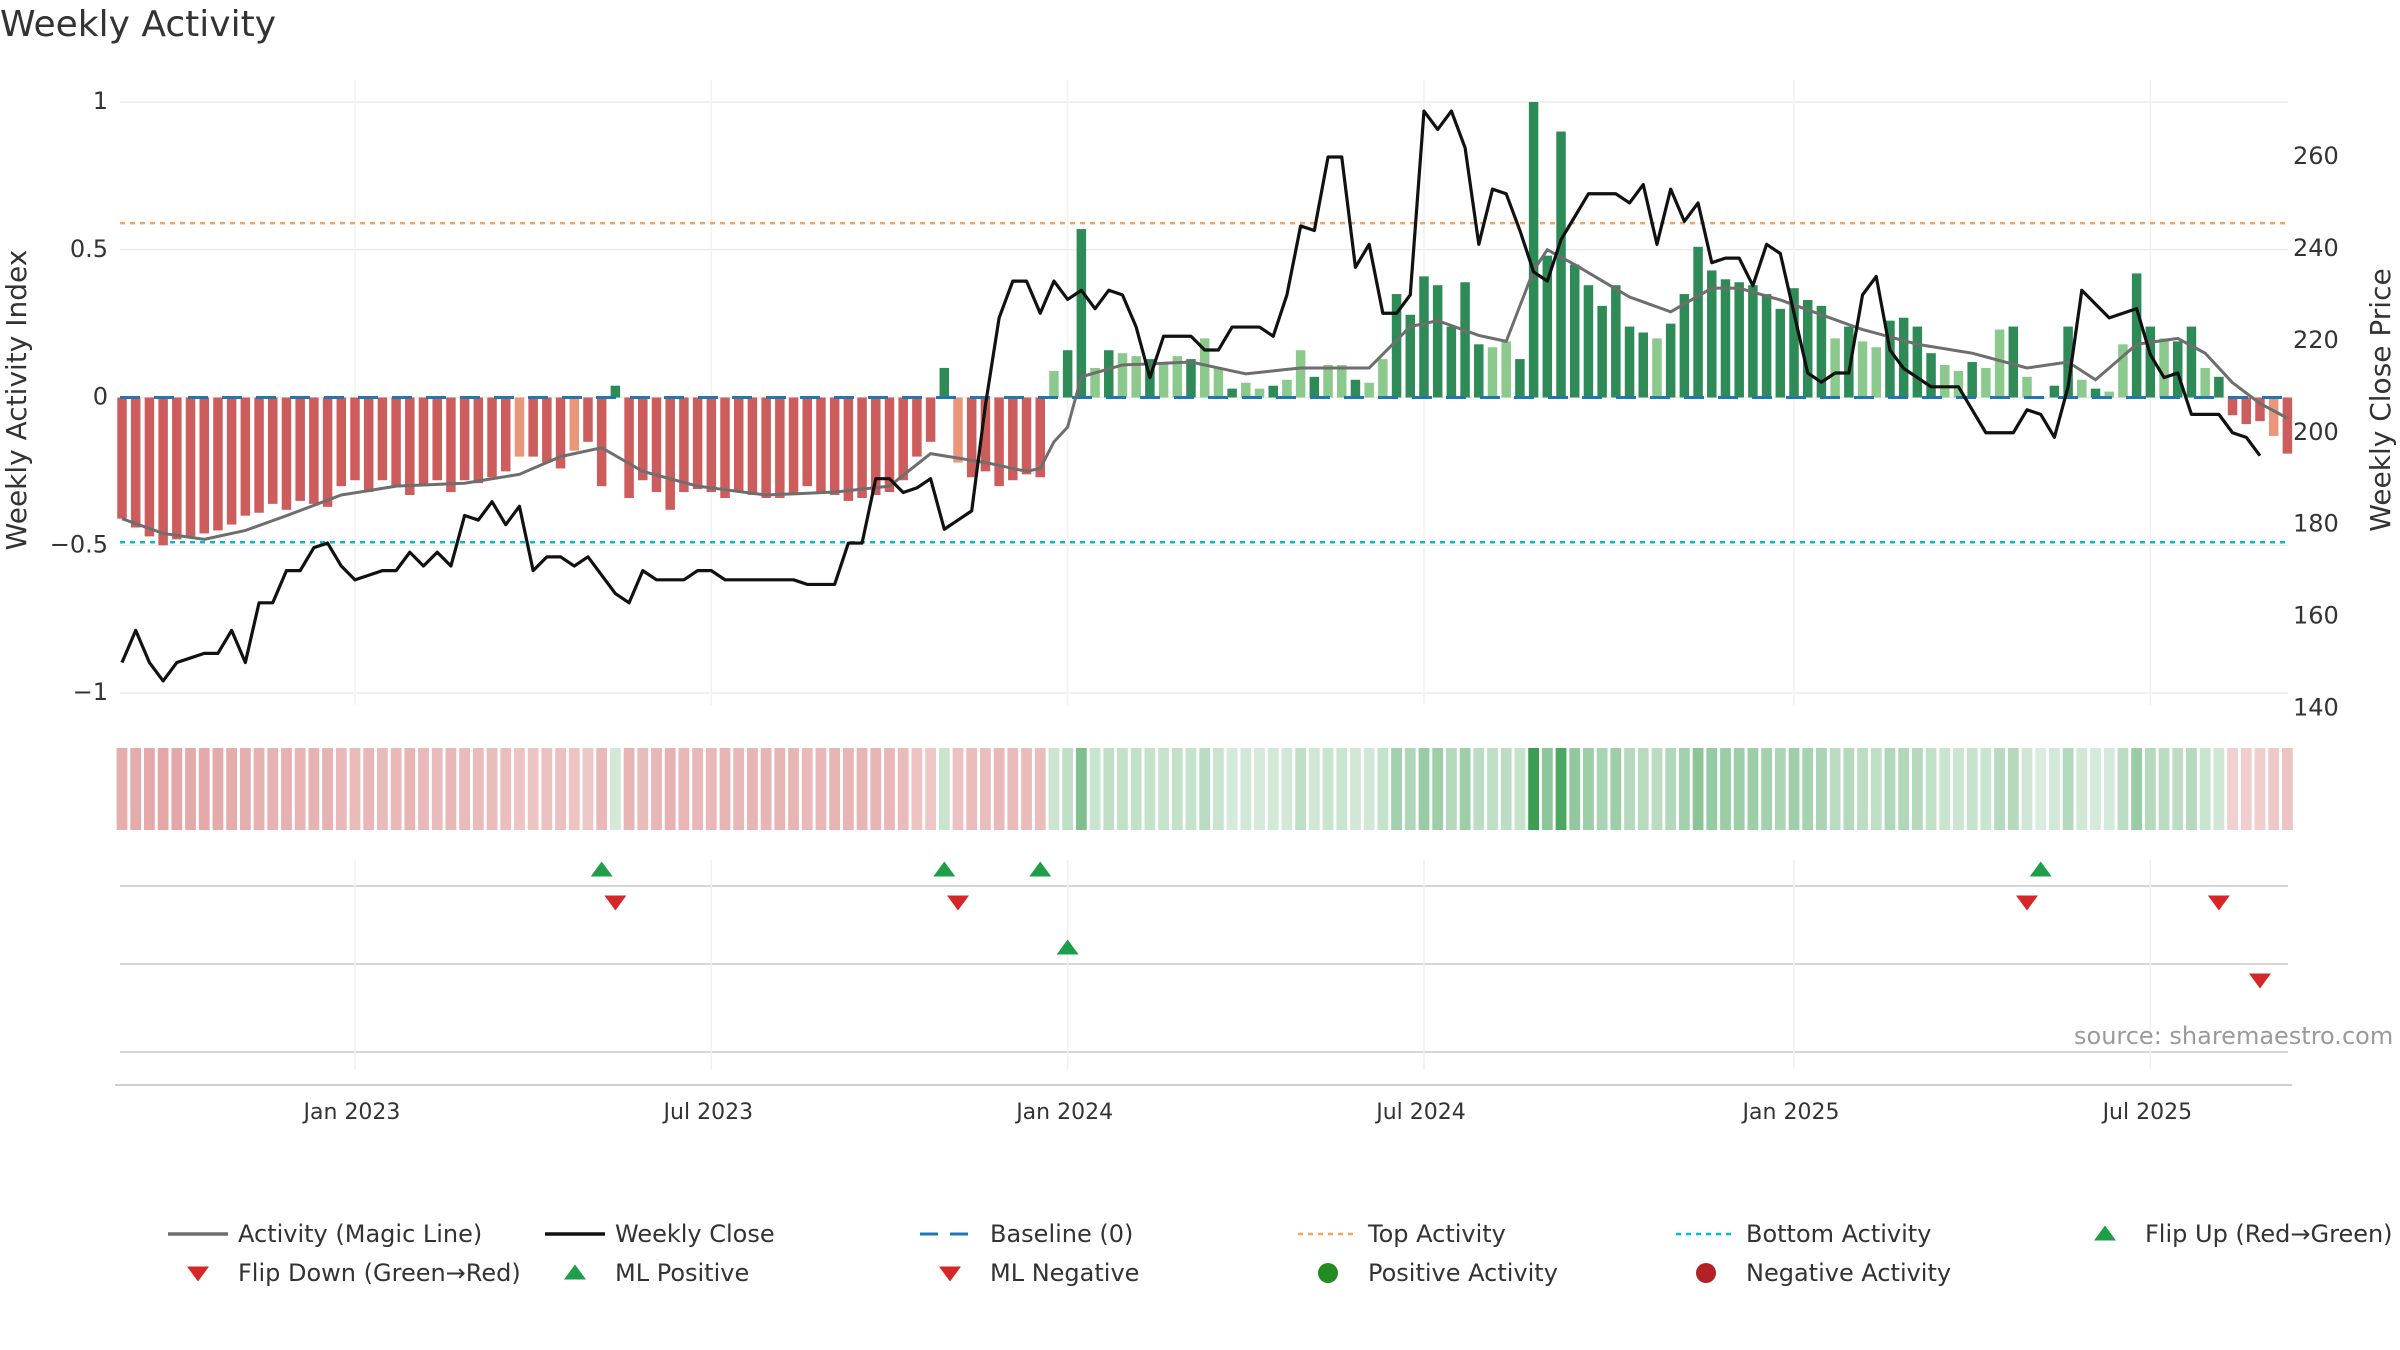 The height and width of the screenshot is (1350, 2400). What do you see at coordinates (1328, 1273) in the screenshot?
I see `legend-swatch-positive` at bounding box center [1328, 1273].